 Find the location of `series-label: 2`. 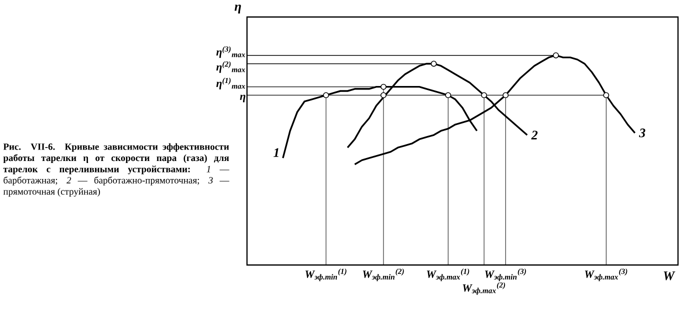

series-label: 2 is located at coordinates (534, 135).